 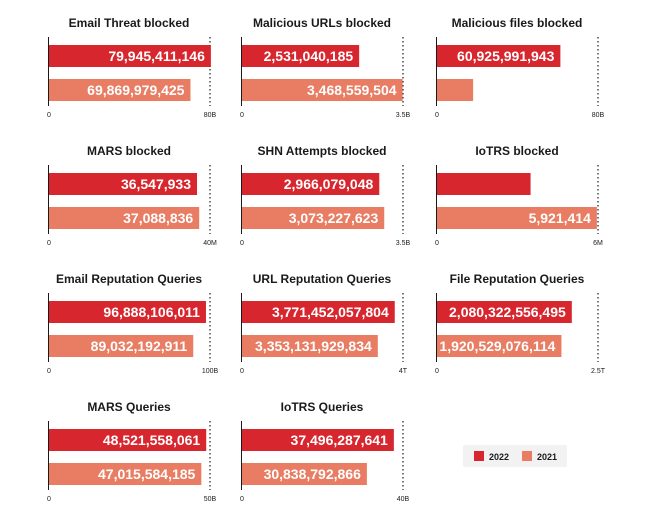 I want to click on tick-label-max: 6M, so click(x=598, y=243).